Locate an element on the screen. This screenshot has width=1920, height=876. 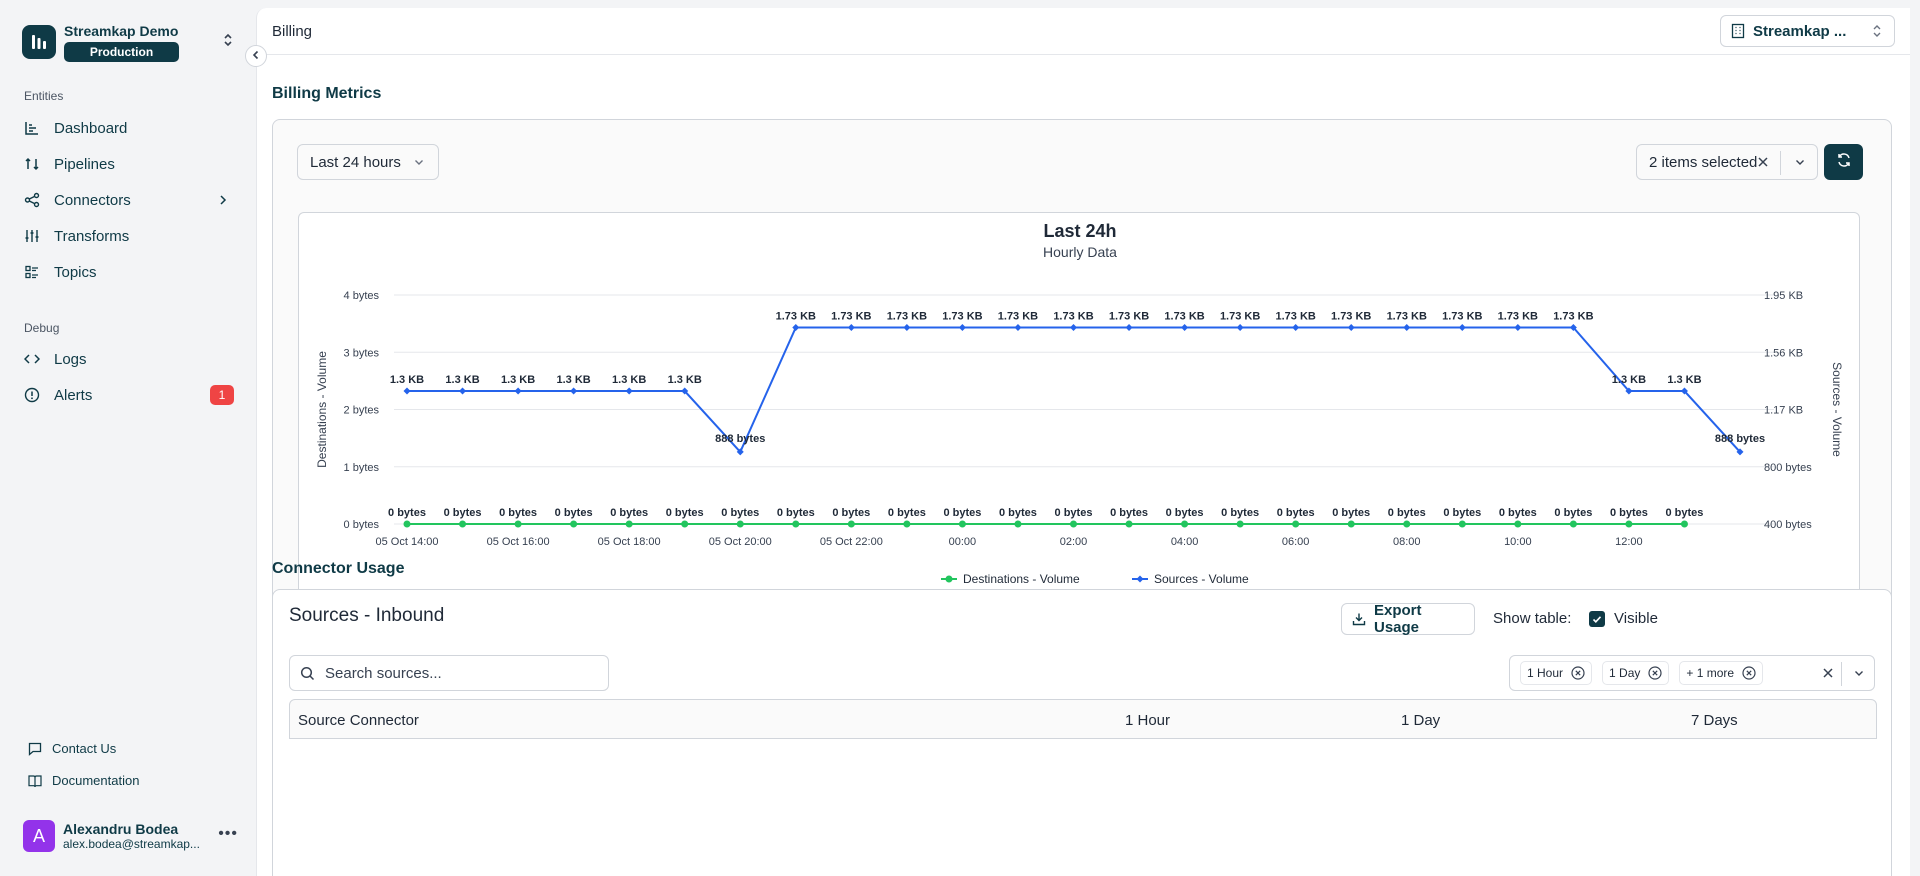
x-axis-tick-label: 05 Oct 20:00 is located at coordinates (740, 542).